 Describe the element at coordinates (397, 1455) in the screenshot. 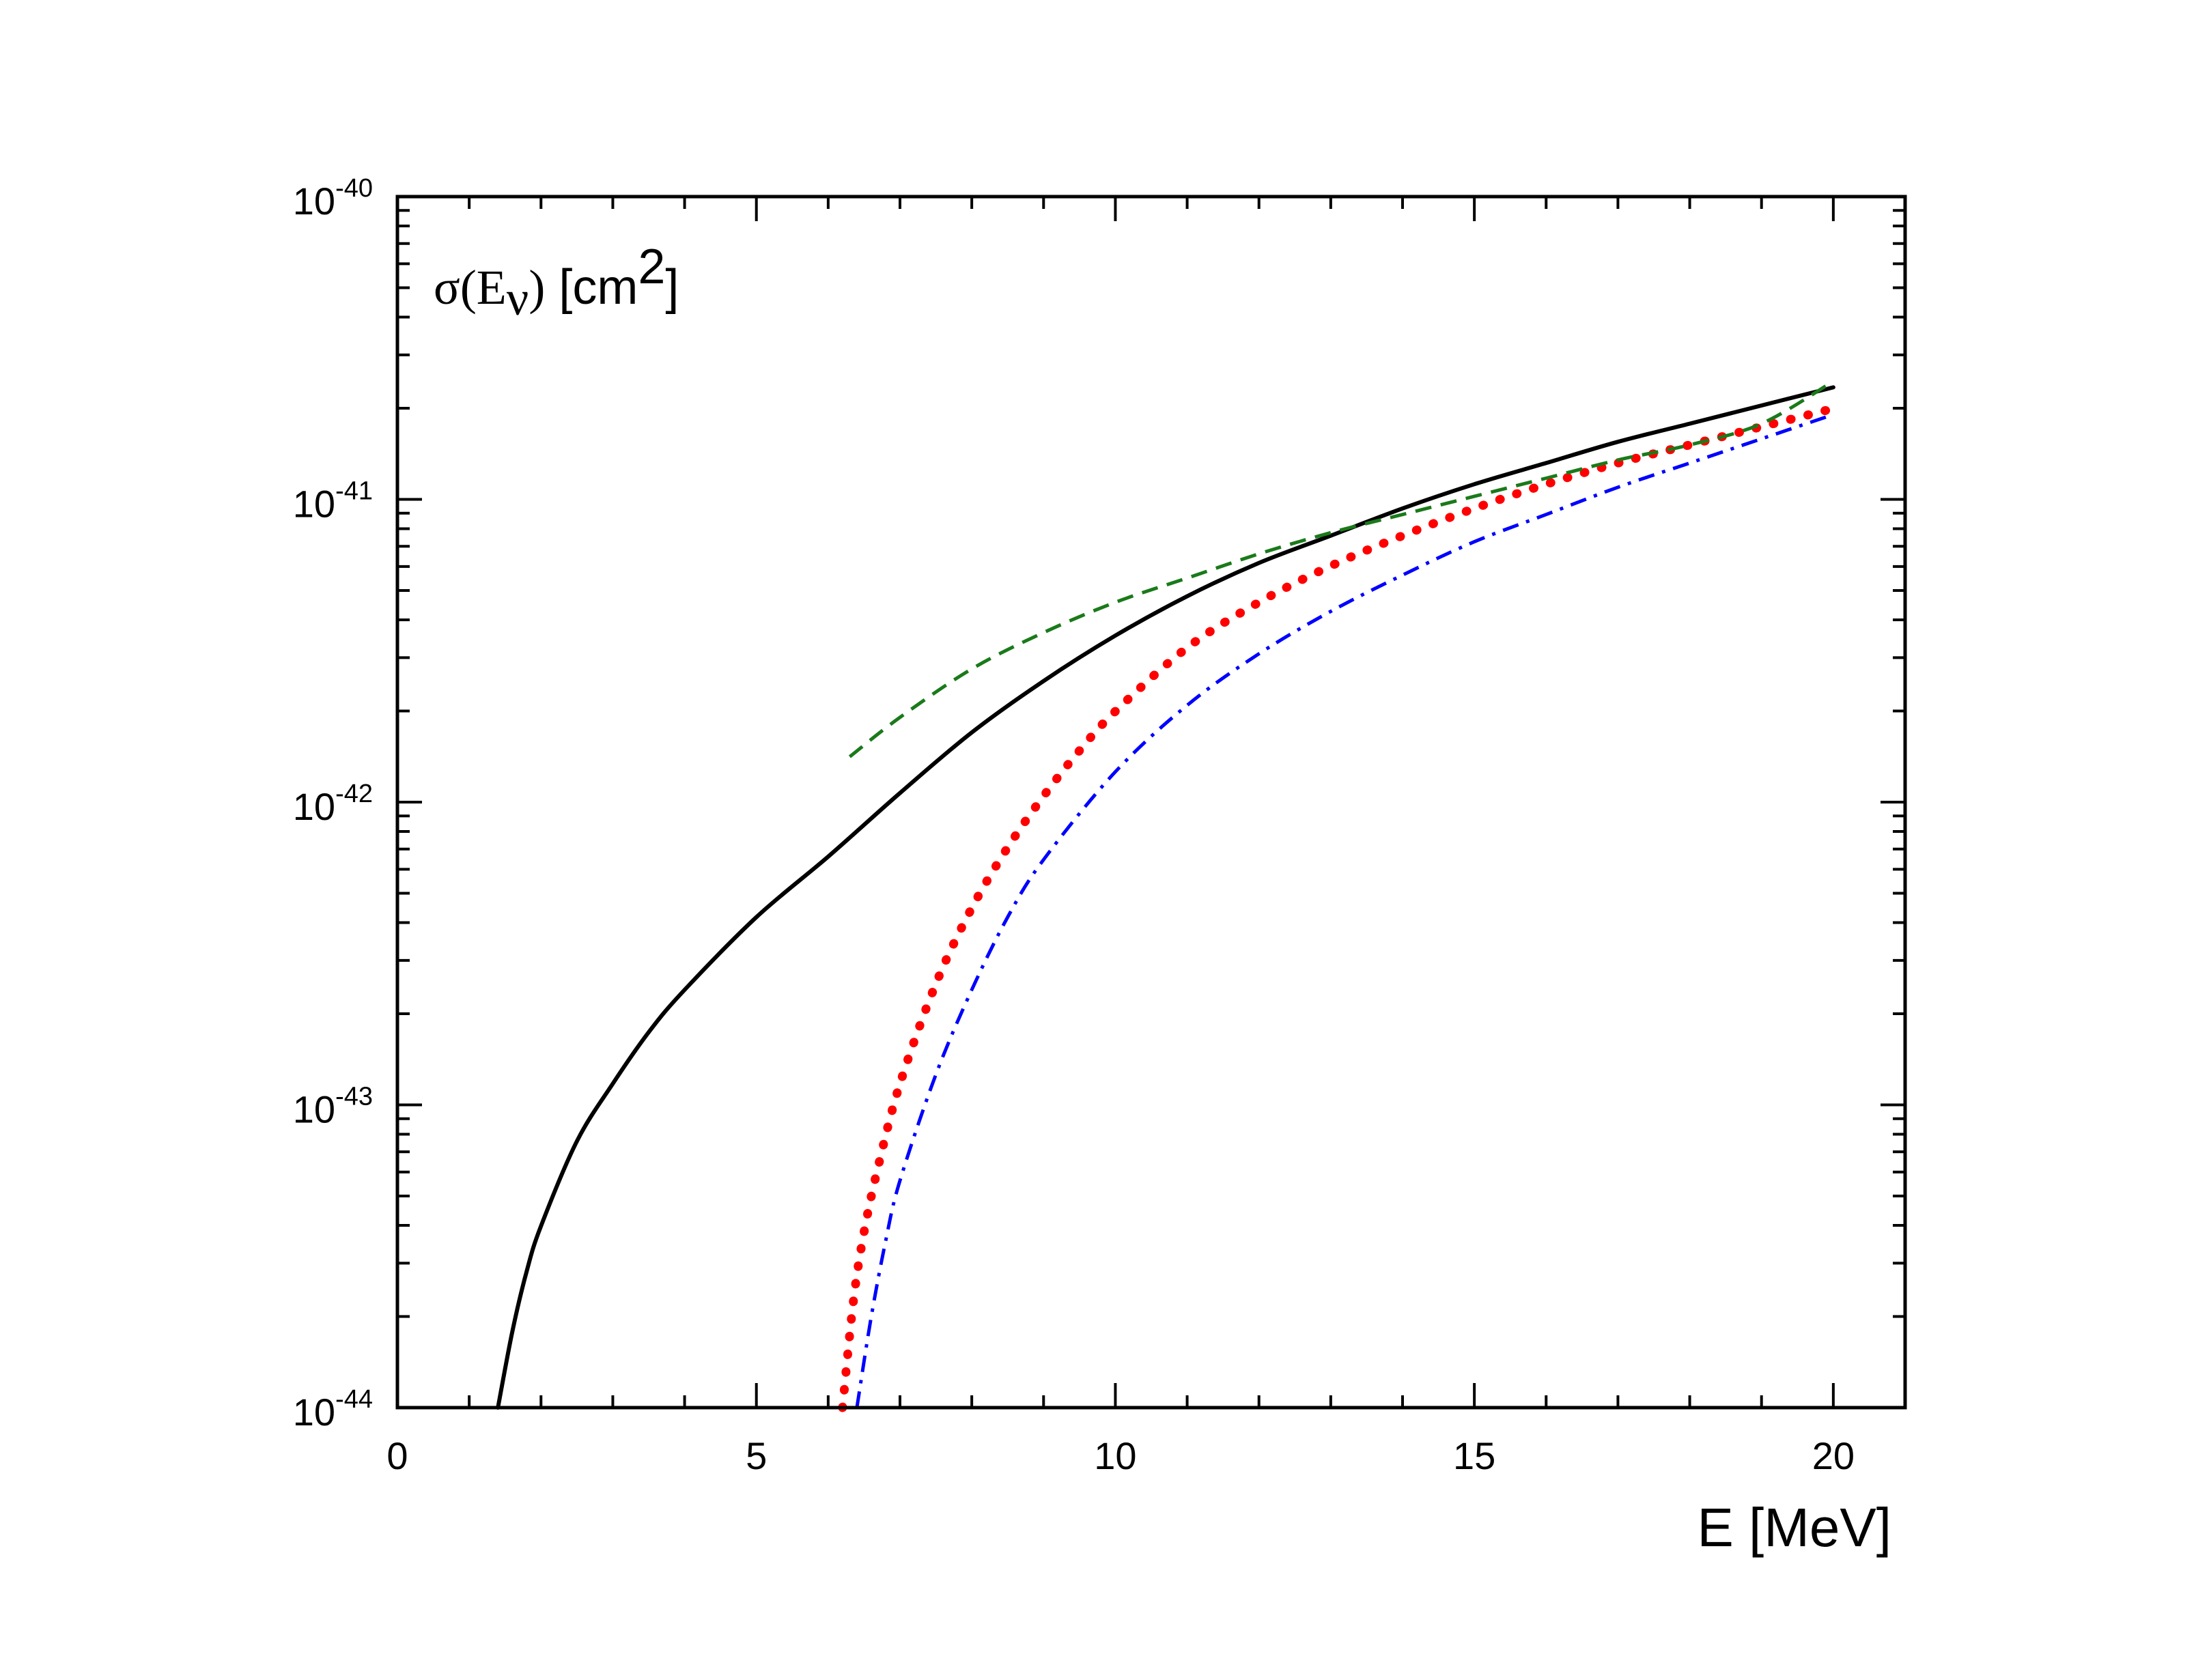

I see `x-tick-label: 0` at that location.